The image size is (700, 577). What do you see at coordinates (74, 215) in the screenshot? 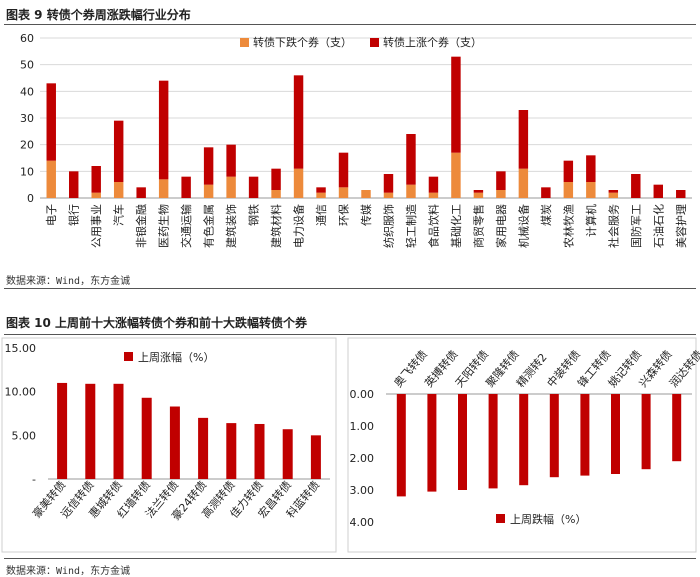
I see `x-tick-label: 银行` at bounding box center [74, 215].